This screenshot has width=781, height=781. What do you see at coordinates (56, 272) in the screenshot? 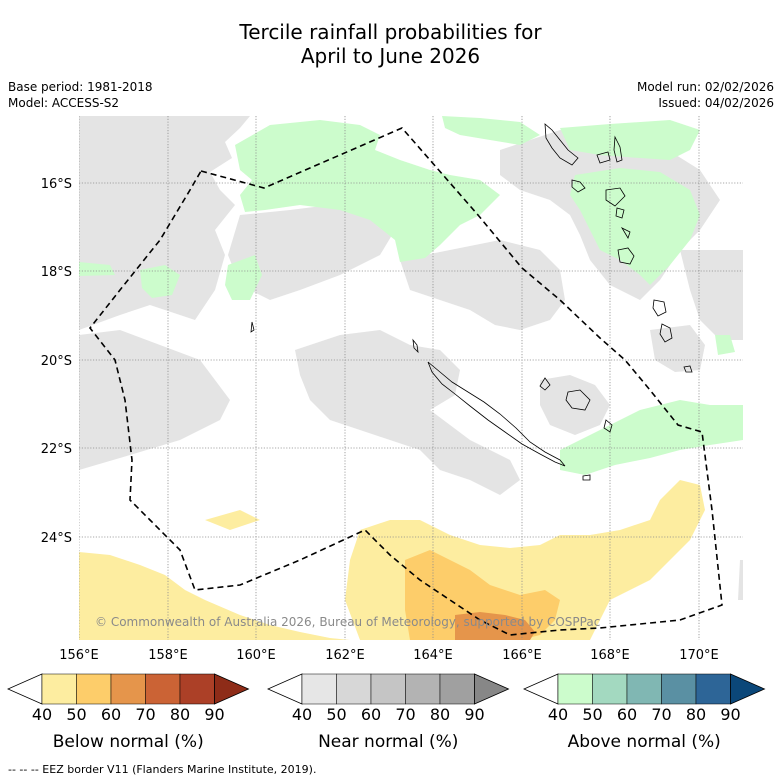
I see `lat-label: 18°S` at bounding box center [56, 272].